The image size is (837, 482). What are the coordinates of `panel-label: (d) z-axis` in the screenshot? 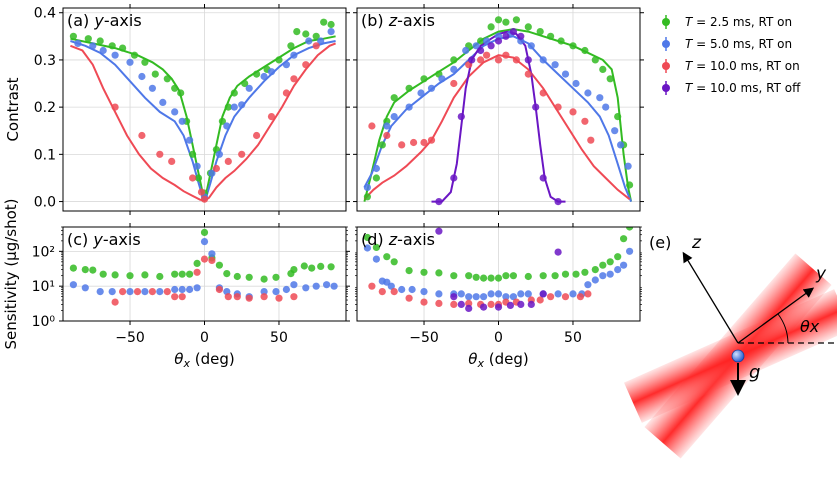 It's located at (398, 239).